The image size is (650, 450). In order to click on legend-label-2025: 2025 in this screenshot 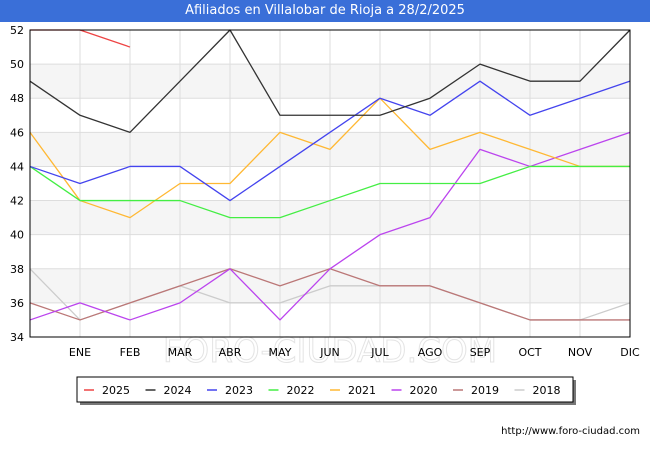, I will do `click(116, 390)`.